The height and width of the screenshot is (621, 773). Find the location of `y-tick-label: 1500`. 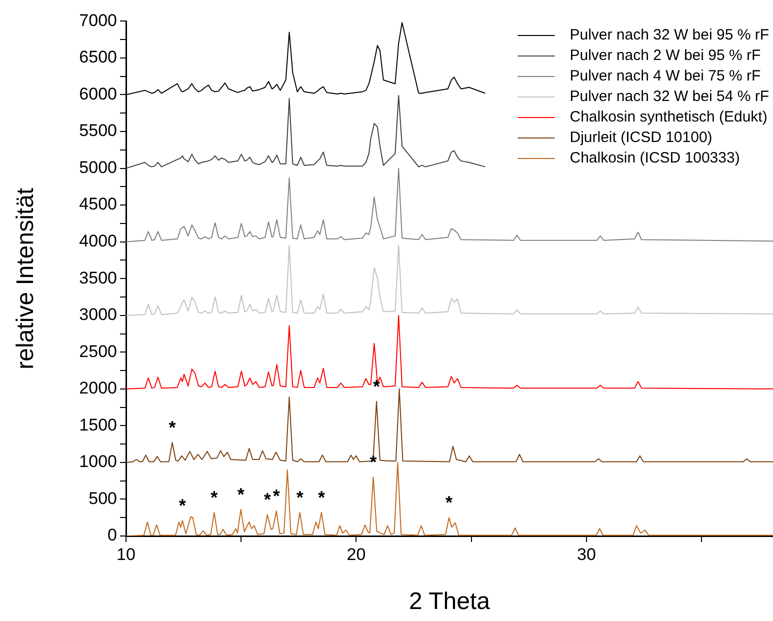

y-tick-label: 1500 is located at coordinates (98, 424).